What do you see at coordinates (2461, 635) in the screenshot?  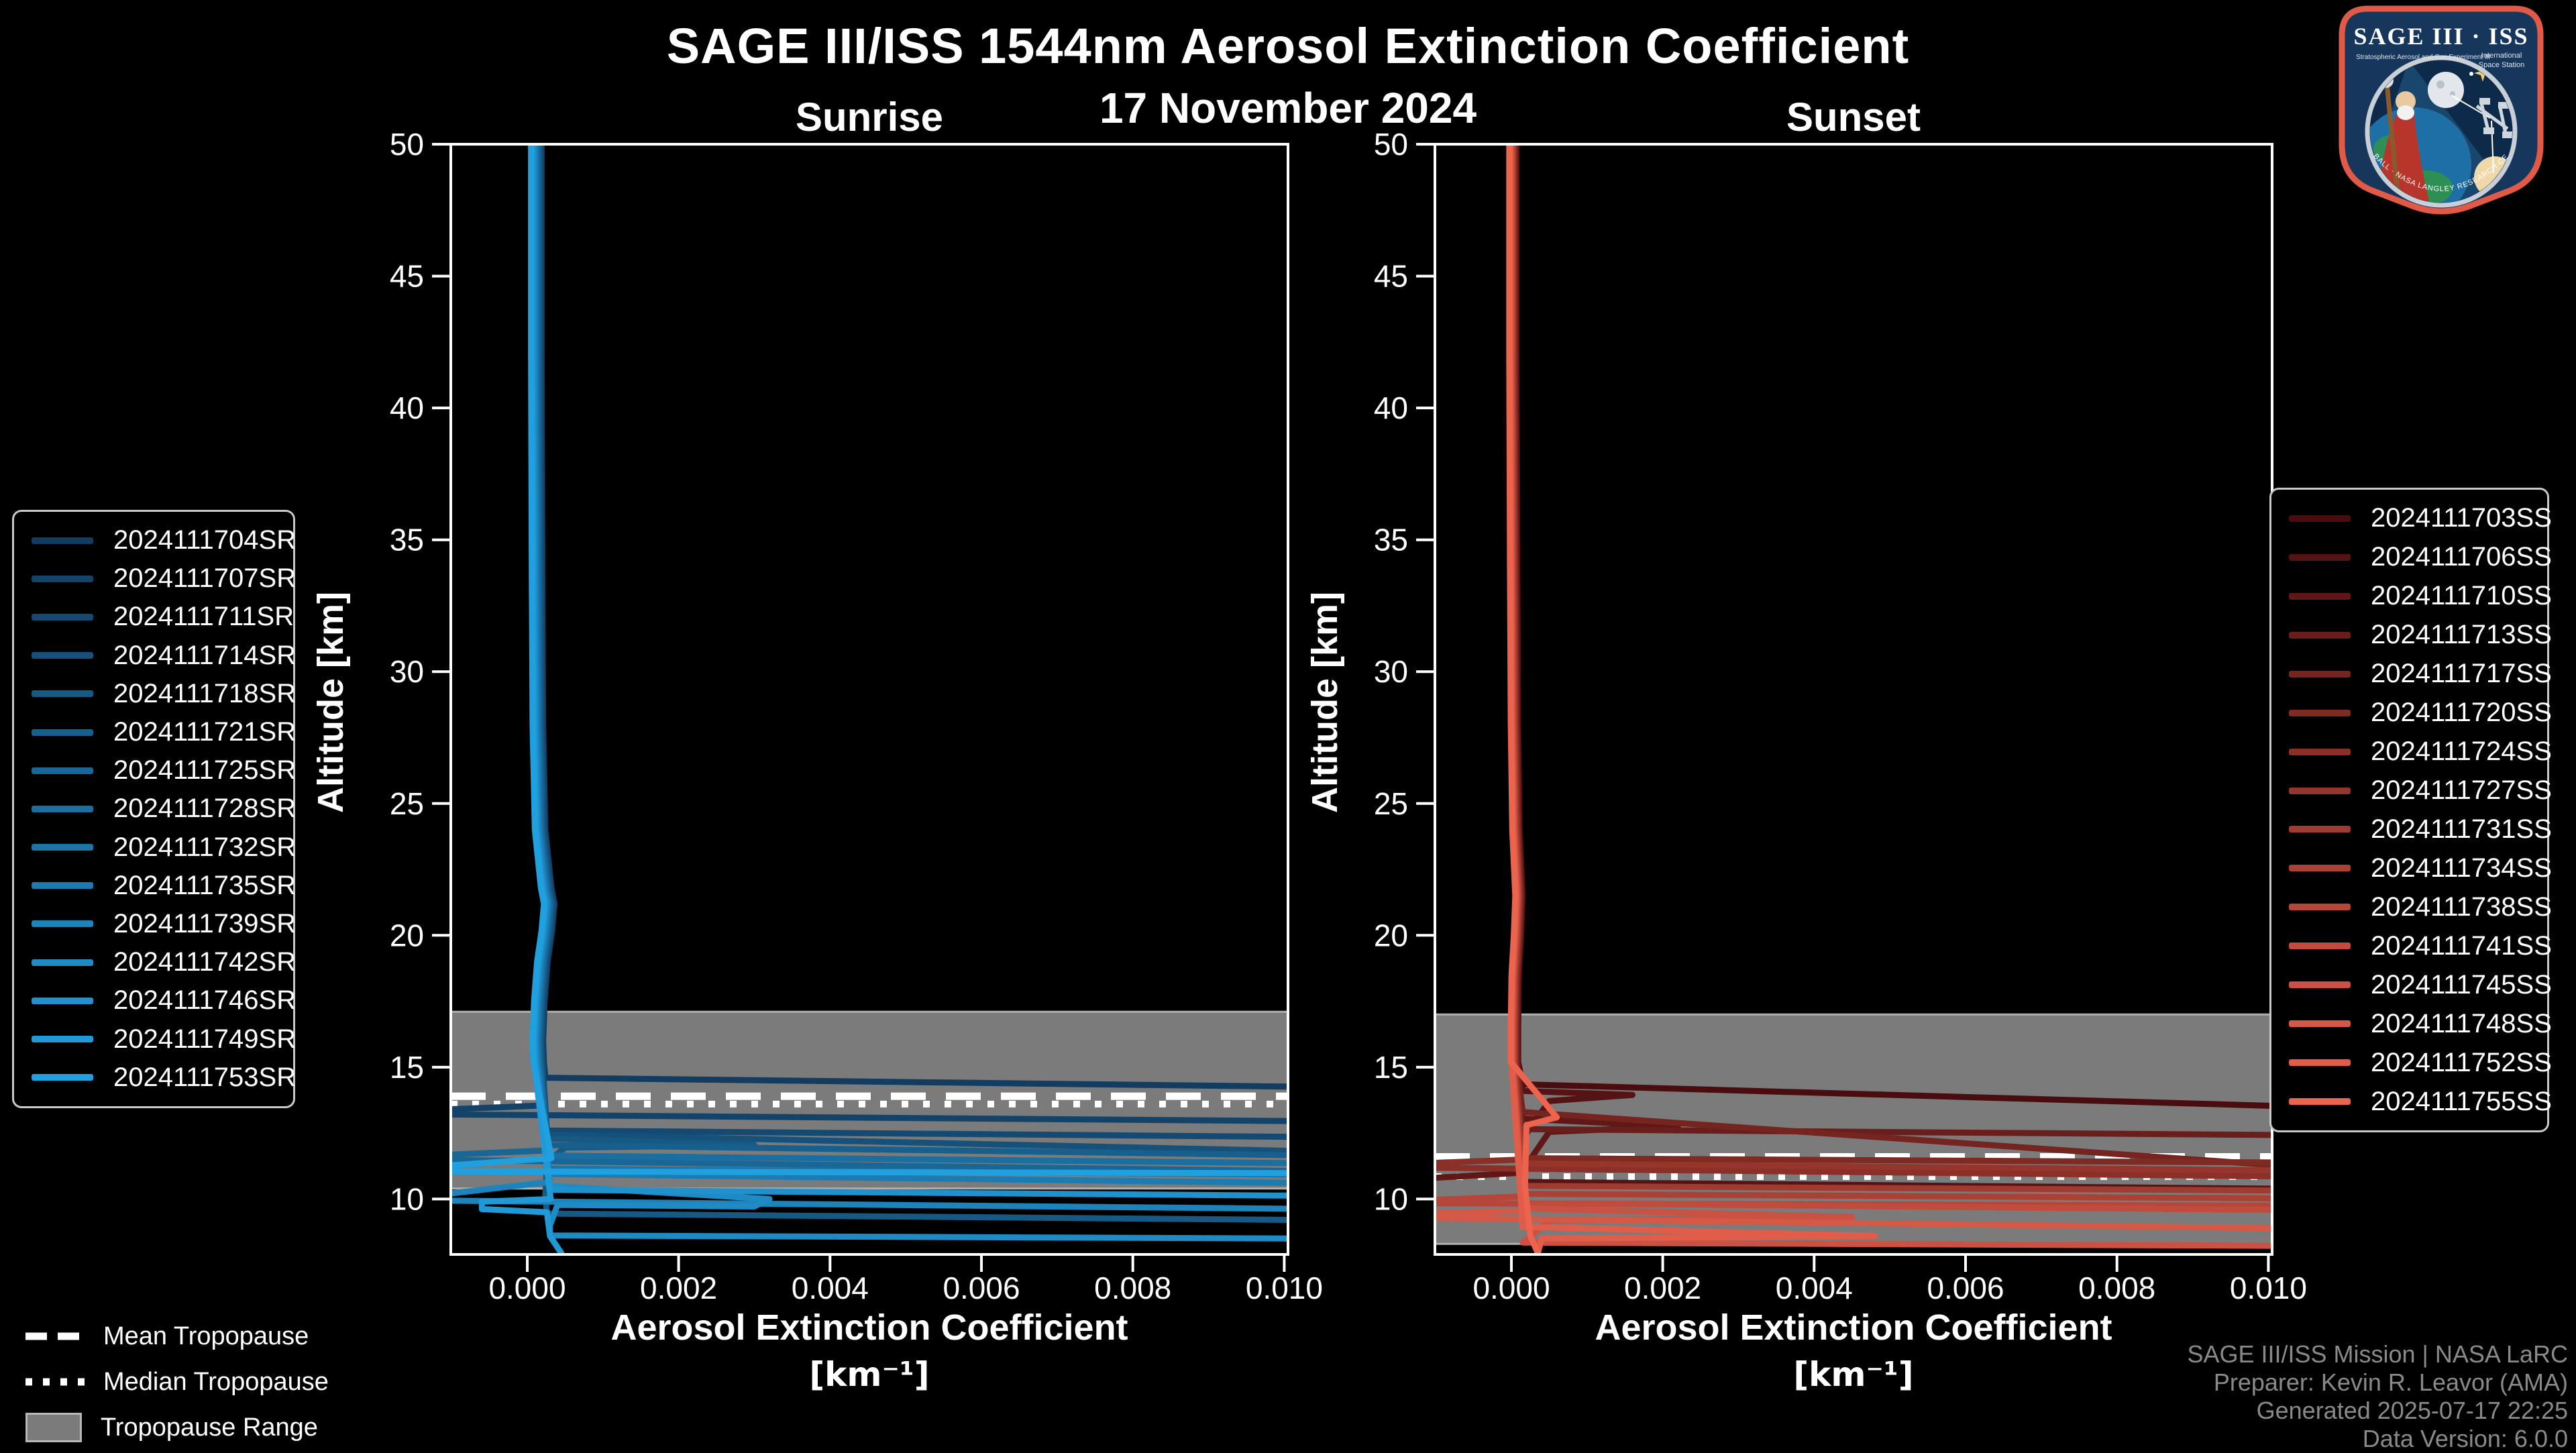 I see `legend-label: 2024111713SS` at bounding box center [2461, 635].